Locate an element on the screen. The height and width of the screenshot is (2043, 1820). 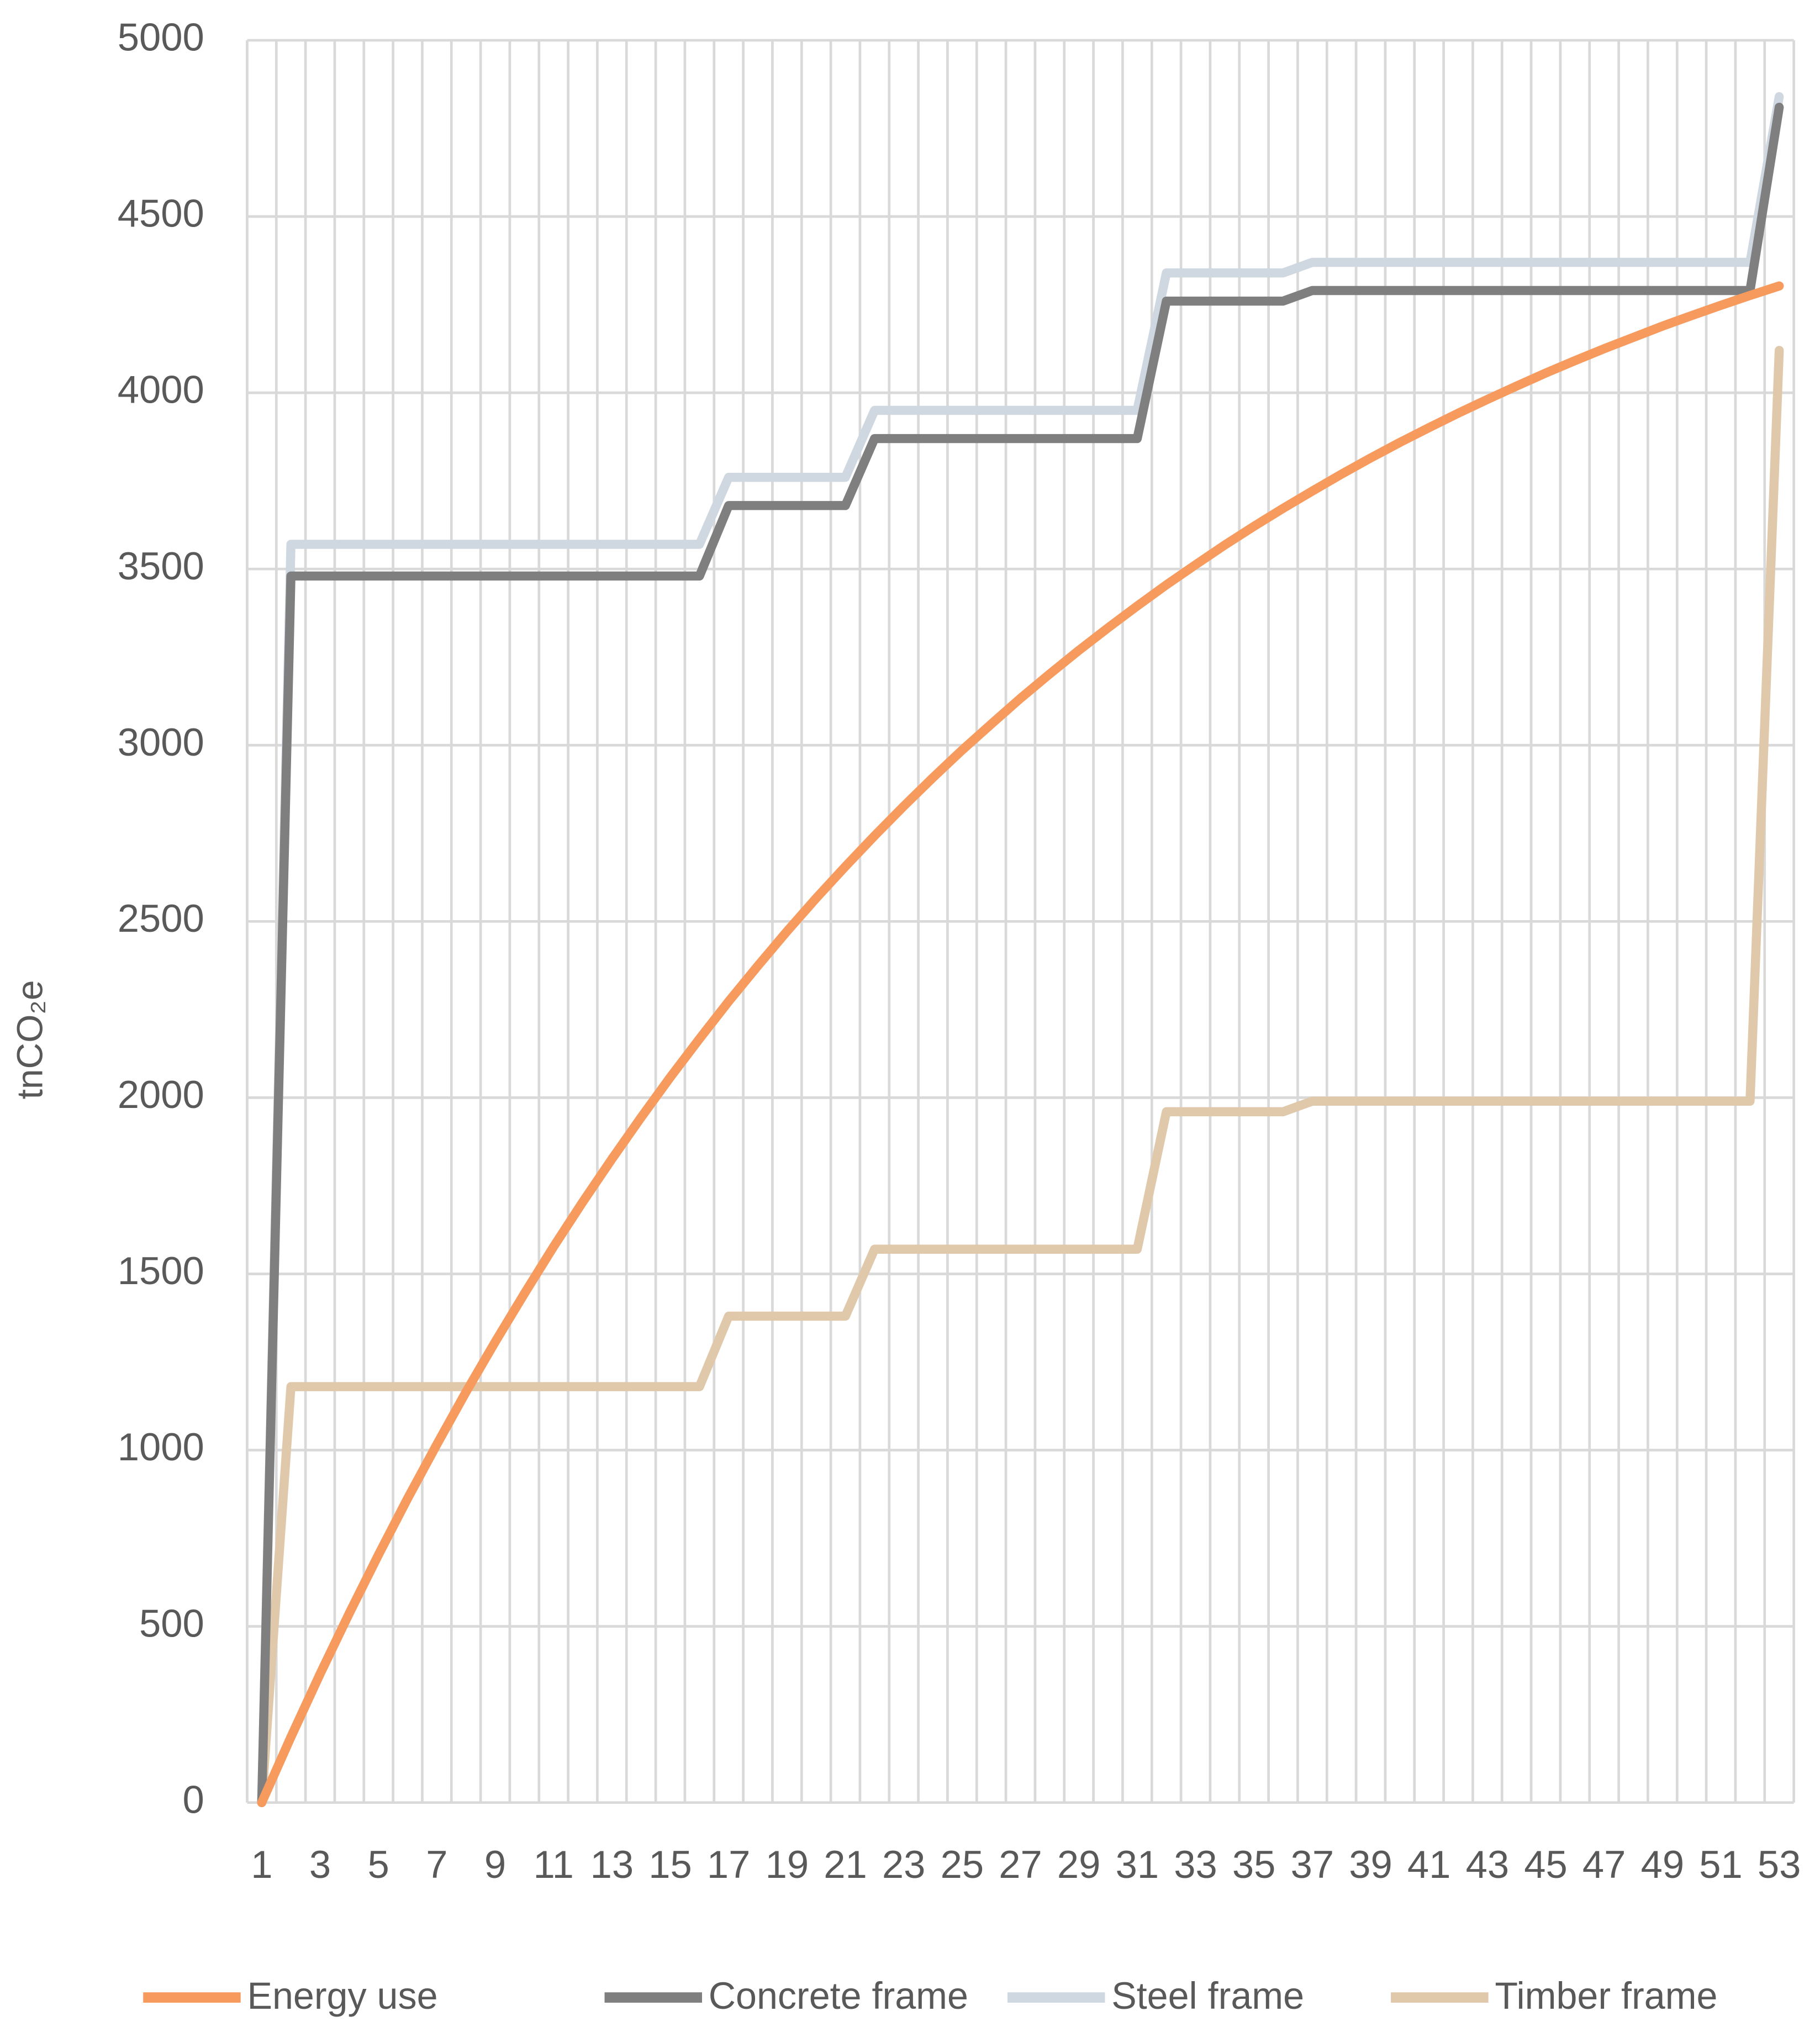
legend-label: Energy use is located at coordinates (342, 1996).